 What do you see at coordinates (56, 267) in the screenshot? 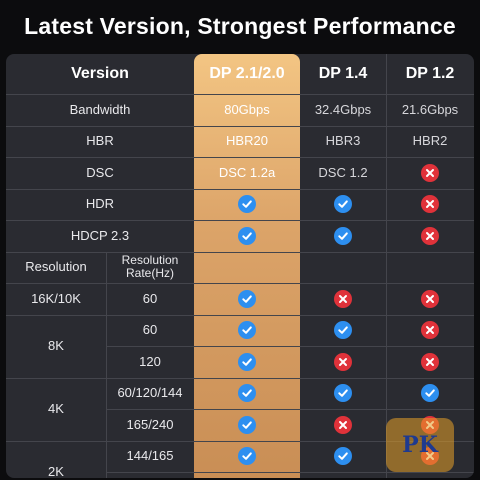
I see `resolution-header: Resolution` at bounding box center [56, 267].